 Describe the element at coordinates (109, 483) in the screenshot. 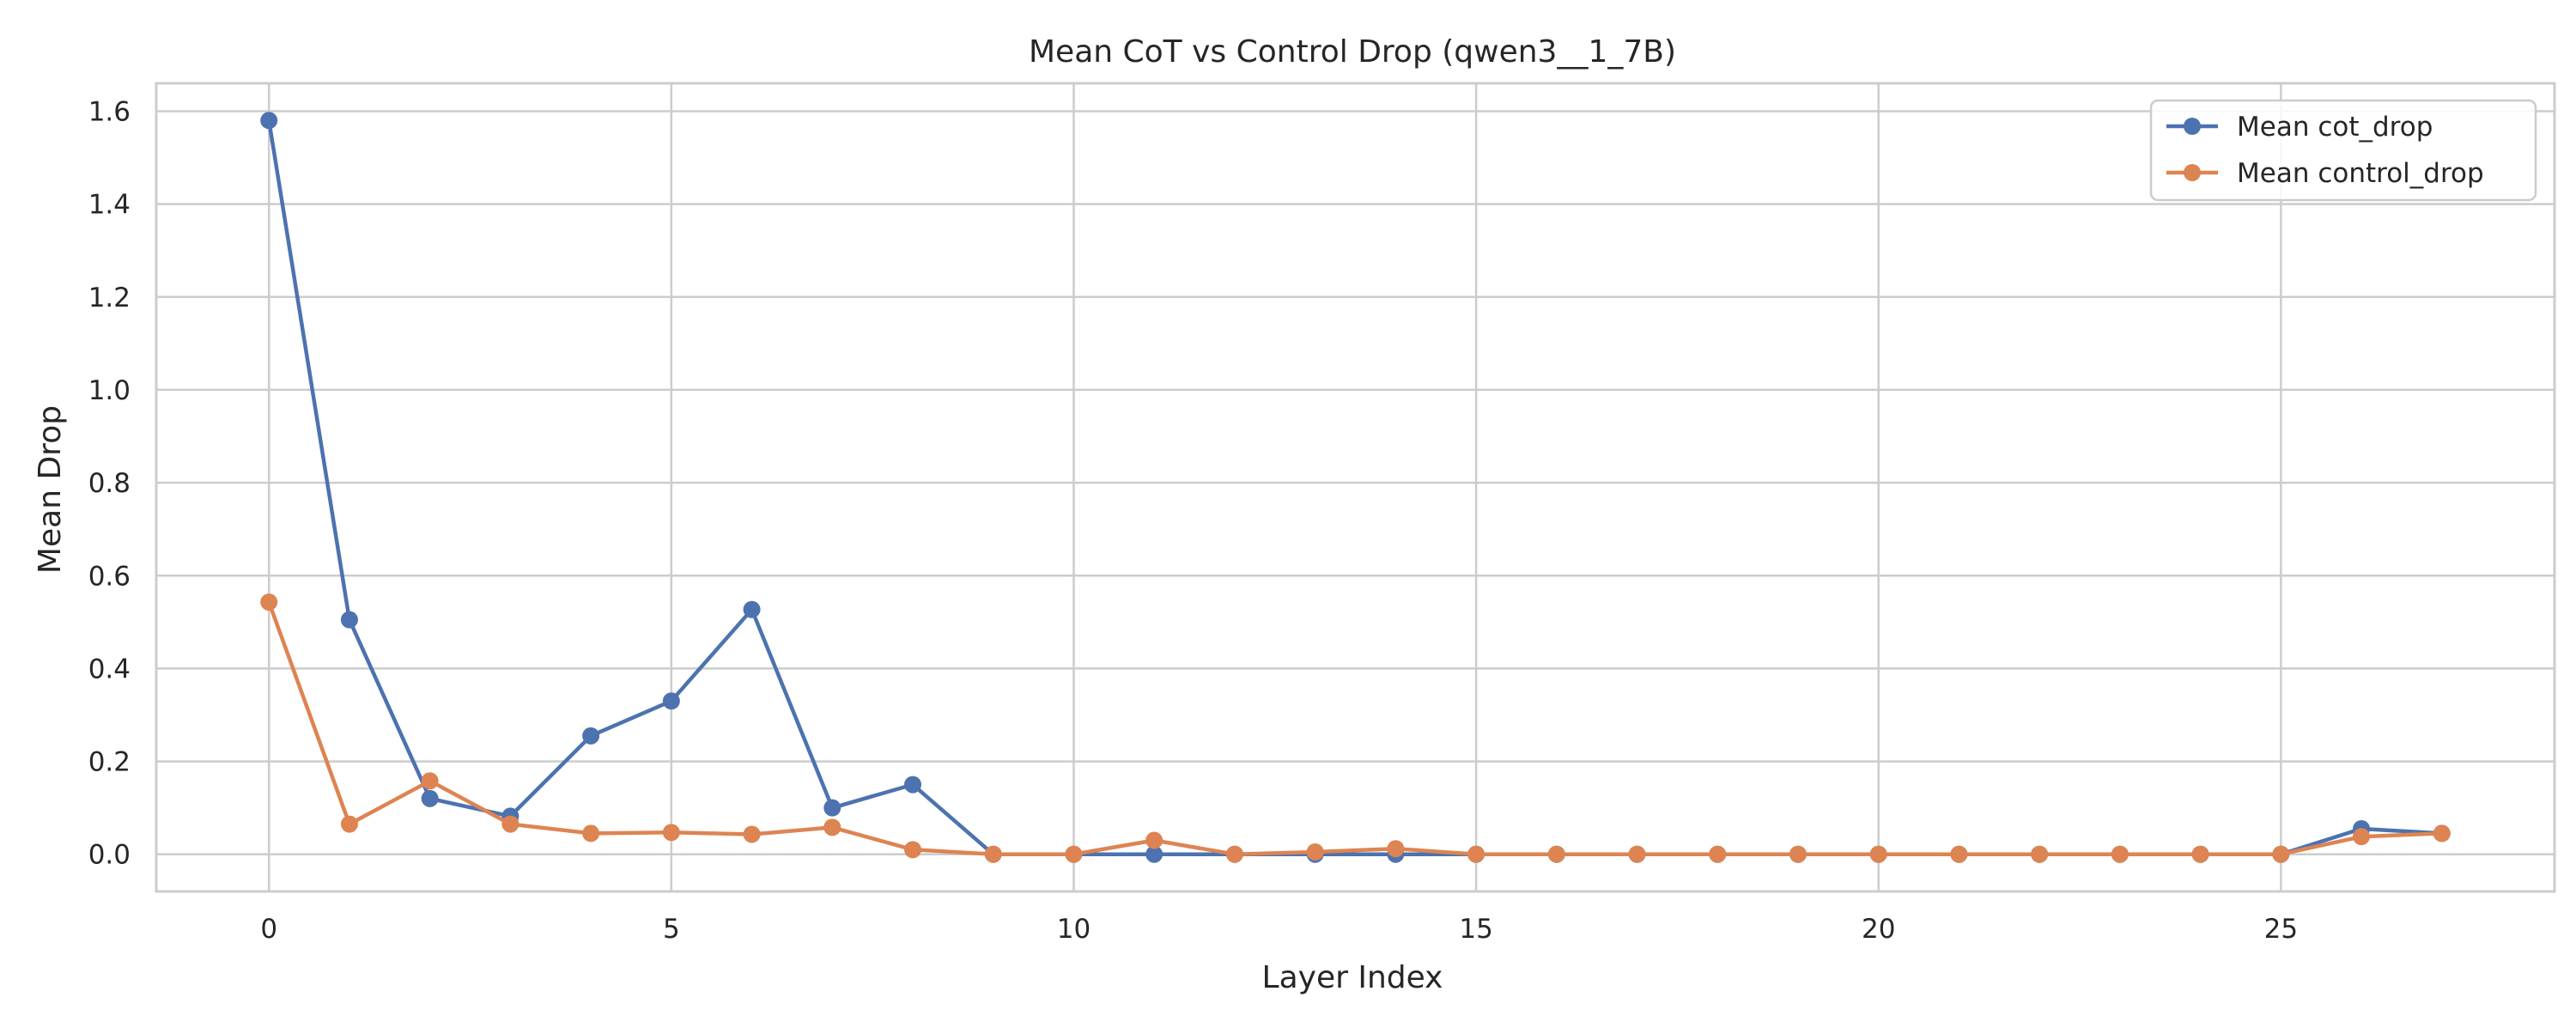

I see `y-tick-label: 0.8` at that location.